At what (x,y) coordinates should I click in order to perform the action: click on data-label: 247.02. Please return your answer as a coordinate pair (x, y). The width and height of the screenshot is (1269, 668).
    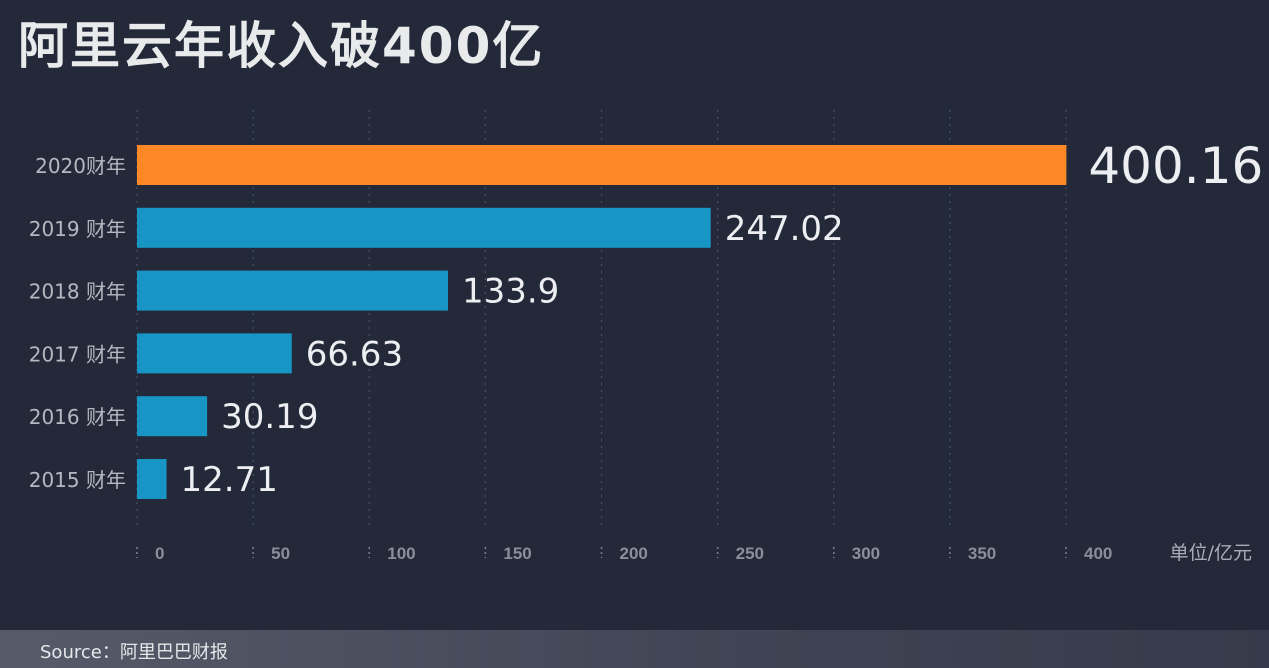
    Looking at the image, I should click on (784, 229).